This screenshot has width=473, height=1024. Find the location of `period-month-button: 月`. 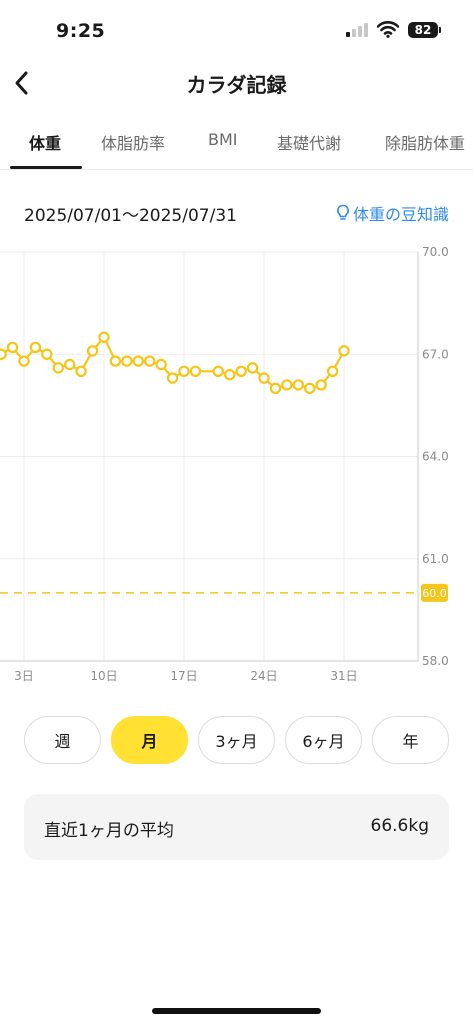

period-month-button: 月 is located at coordinates (149, 740).